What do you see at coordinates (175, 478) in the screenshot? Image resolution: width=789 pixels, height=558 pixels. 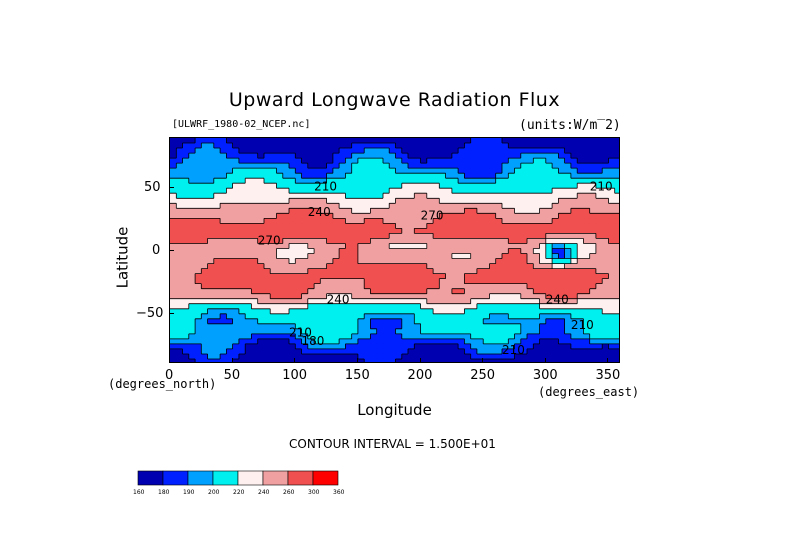 I see `colorbar-swatch` at bounding box center [175, 478].